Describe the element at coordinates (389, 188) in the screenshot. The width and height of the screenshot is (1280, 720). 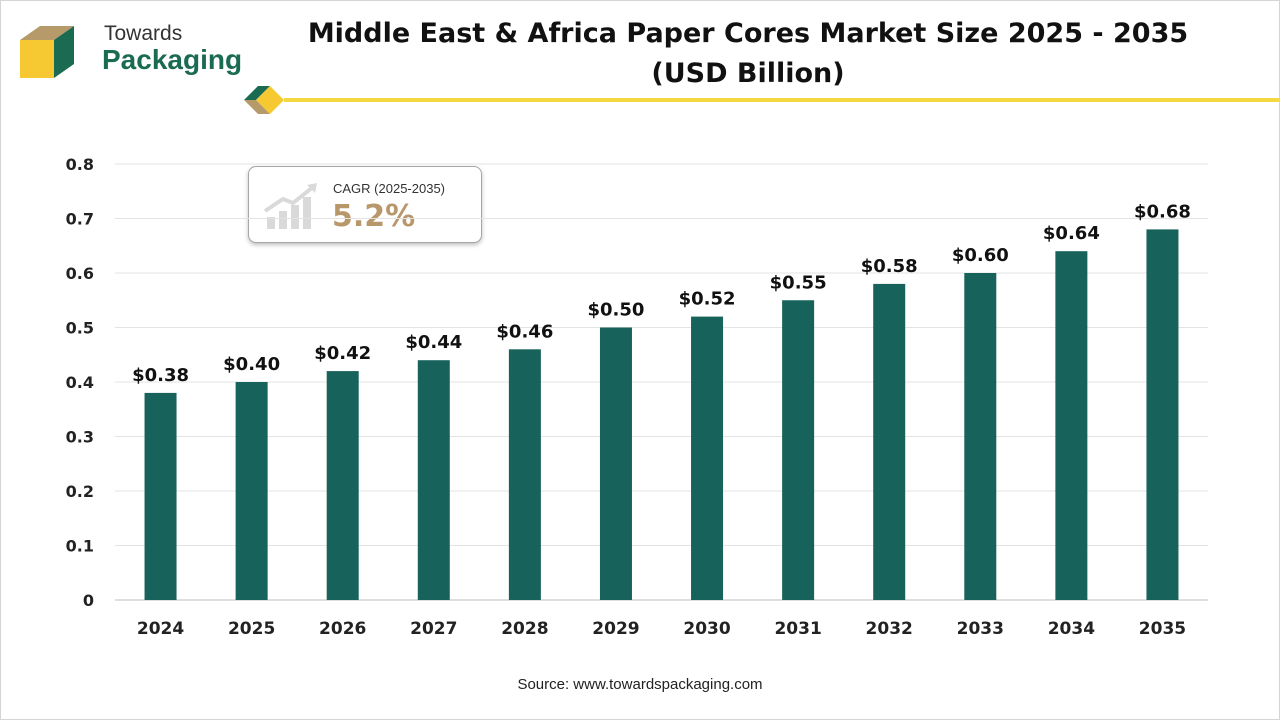
I see `cagr-label: CAGR (2025-2035)` at that location.